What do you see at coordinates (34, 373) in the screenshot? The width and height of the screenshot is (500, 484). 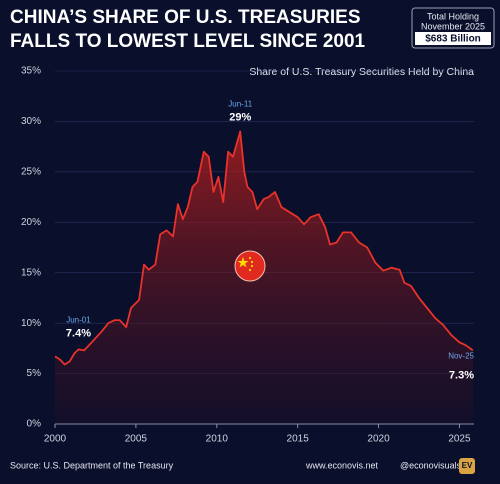 I see `y-tick-label: 5%` at bounding box center [34, 373].